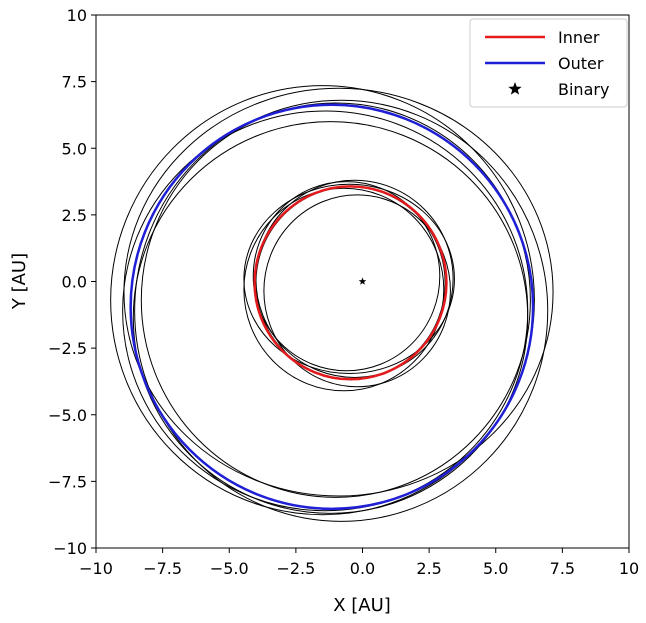 The image size is (646, 623). Describe the element at coordinates (428, 568) in the screenshot. I see `x-tick-label: 2.5` at that location.